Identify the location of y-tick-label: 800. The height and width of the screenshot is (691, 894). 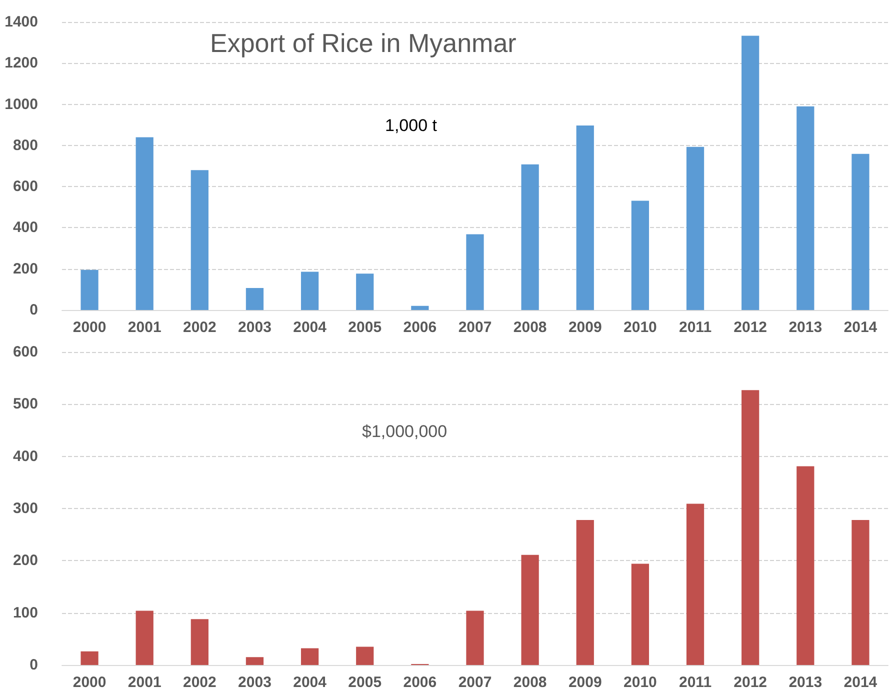
(25, 145).